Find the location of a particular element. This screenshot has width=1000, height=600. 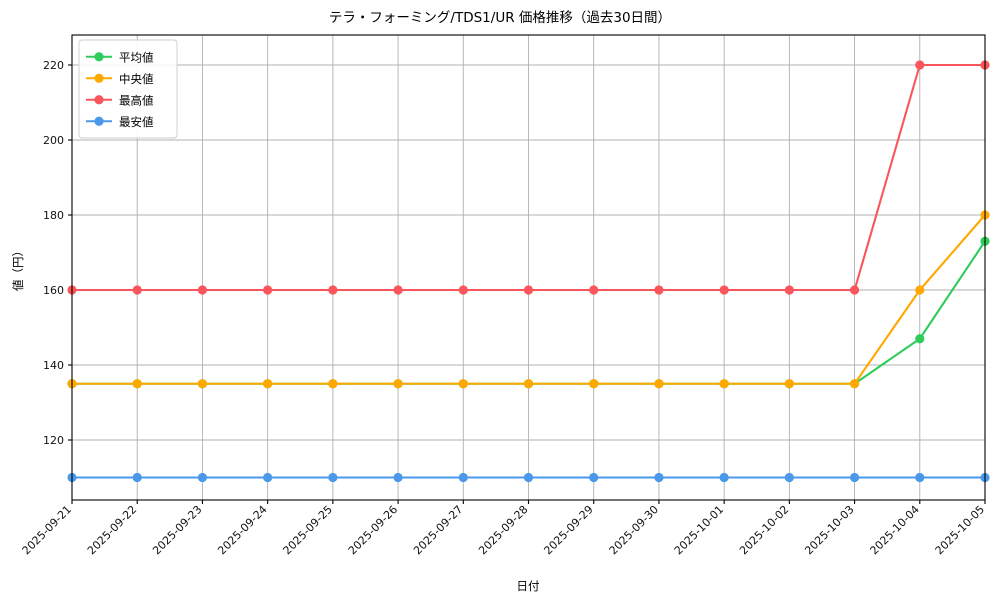

y-tick-label: 200 is located at coordinates (53, 140).